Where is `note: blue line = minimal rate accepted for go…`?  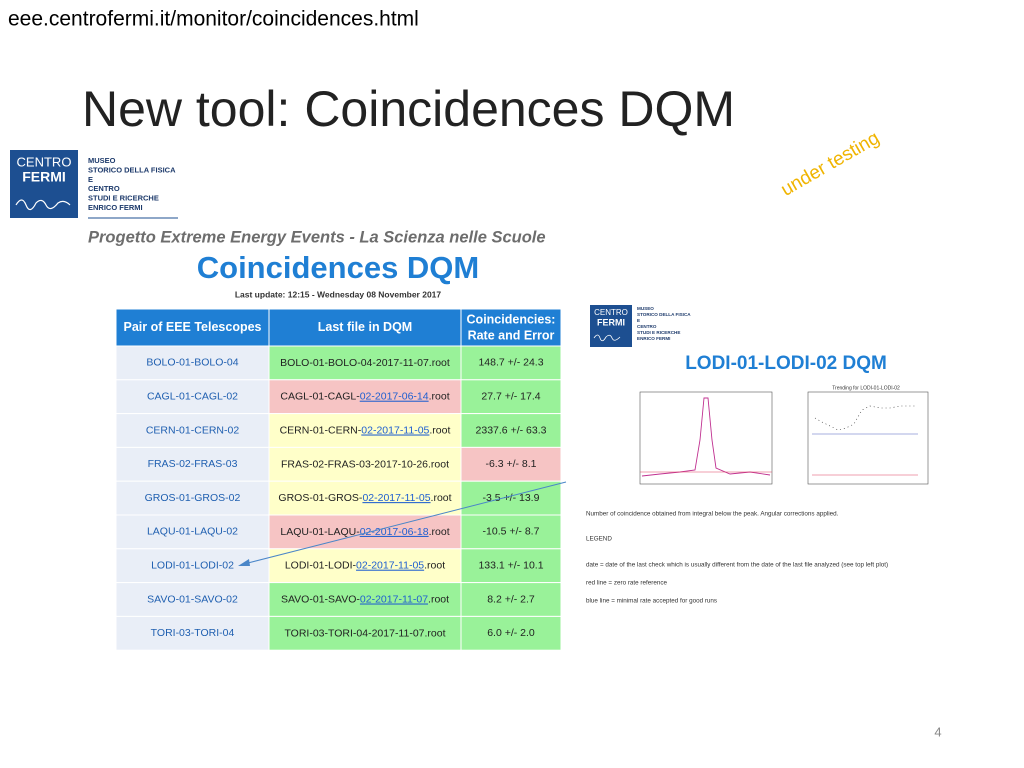 note: blue line = minimal rate accepted for go… is located at coordinates (651, 601).